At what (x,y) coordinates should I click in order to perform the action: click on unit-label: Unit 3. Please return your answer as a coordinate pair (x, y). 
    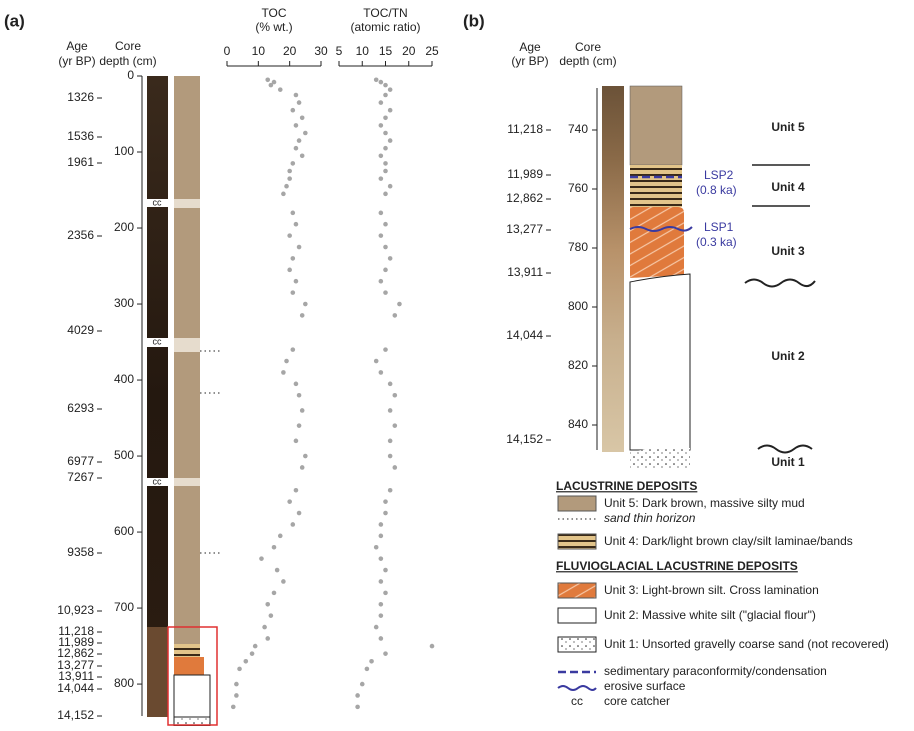
    Looking at the image, I should click on (788, 251).